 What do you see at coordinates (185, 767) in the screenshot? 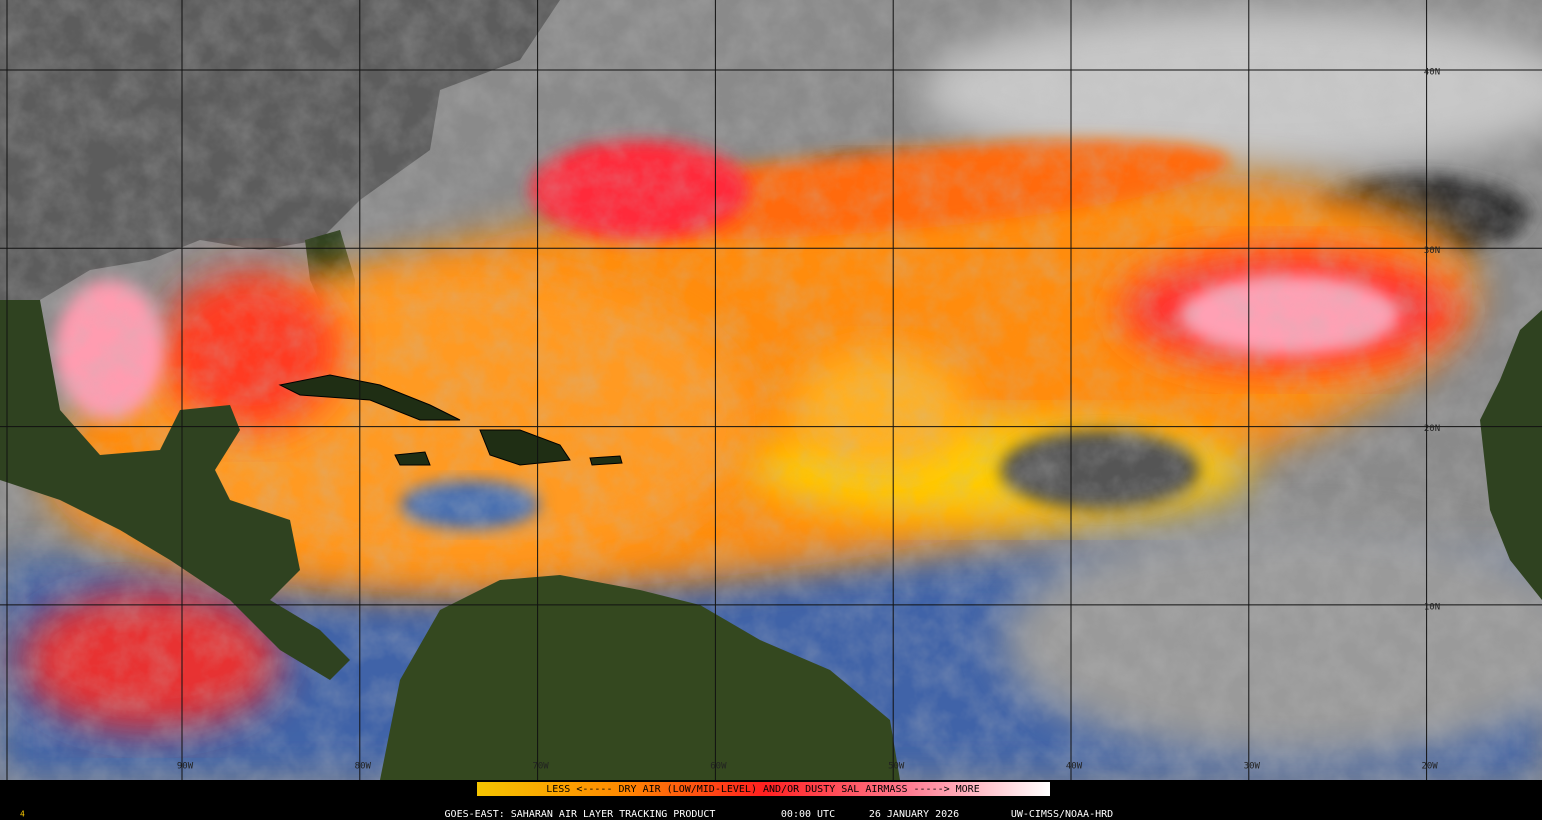
I see `longitude-label: 90W` at bounding box center [185, 767].